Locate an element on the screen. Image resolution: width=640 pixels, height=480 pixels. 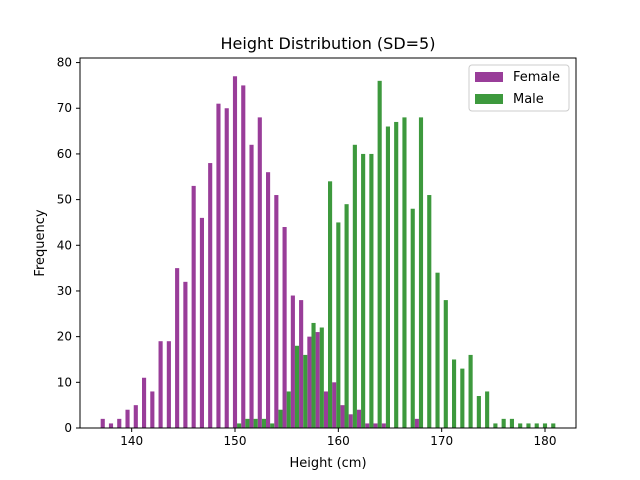
y-tick-label: 0 is located at coordinates (68, 428).